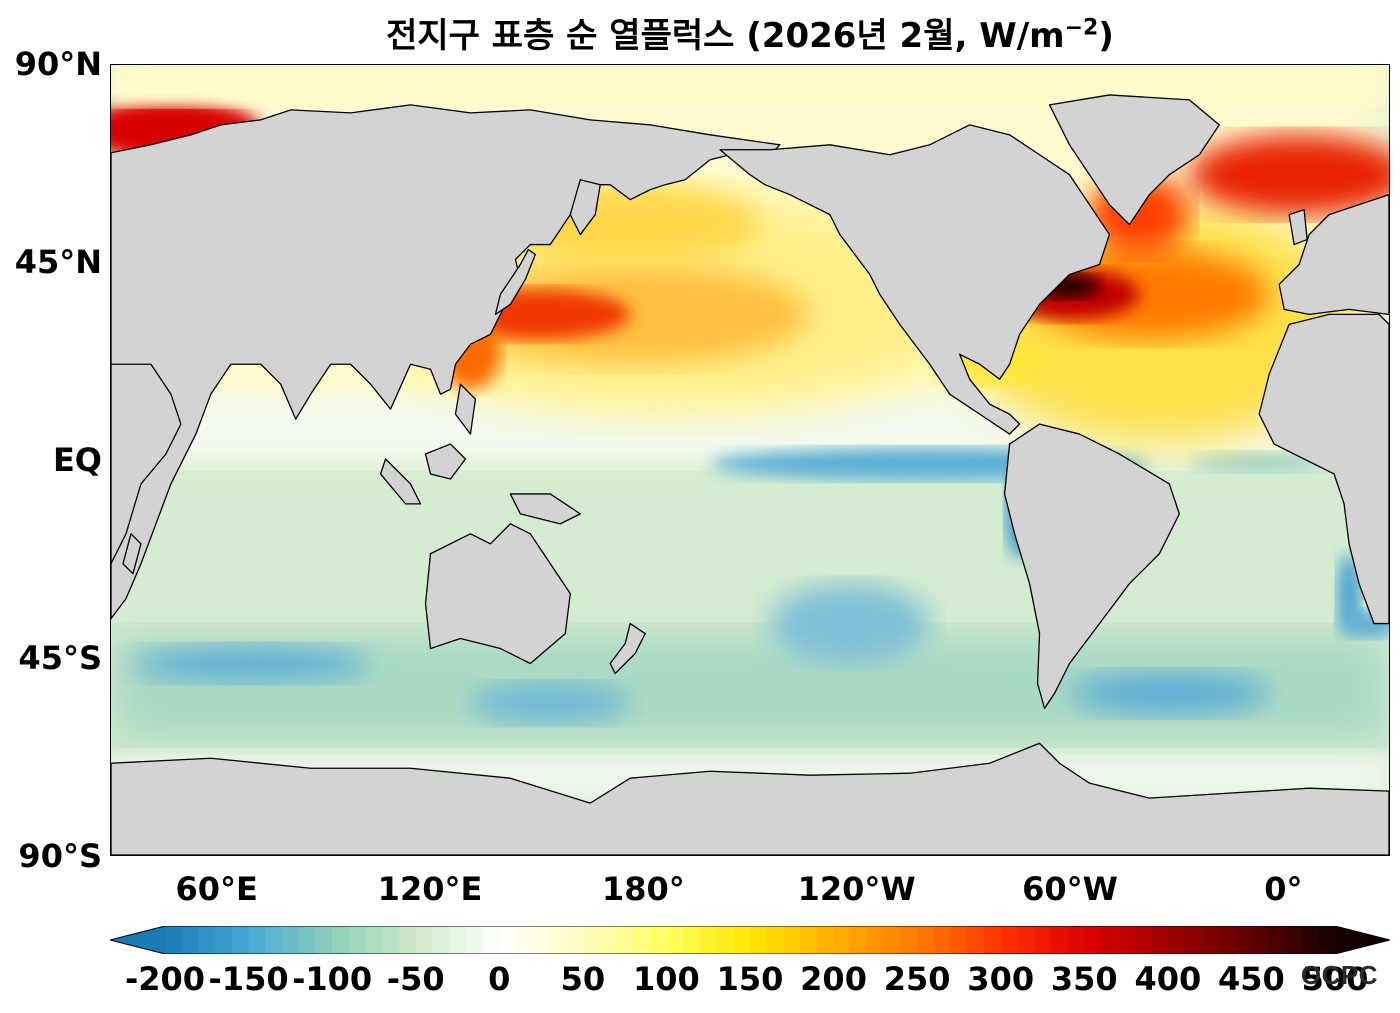 The image size is (1400, 1013). Describe the element at coordinates (750, 798) in the screenshot. I see `antarctica-land` at that location.